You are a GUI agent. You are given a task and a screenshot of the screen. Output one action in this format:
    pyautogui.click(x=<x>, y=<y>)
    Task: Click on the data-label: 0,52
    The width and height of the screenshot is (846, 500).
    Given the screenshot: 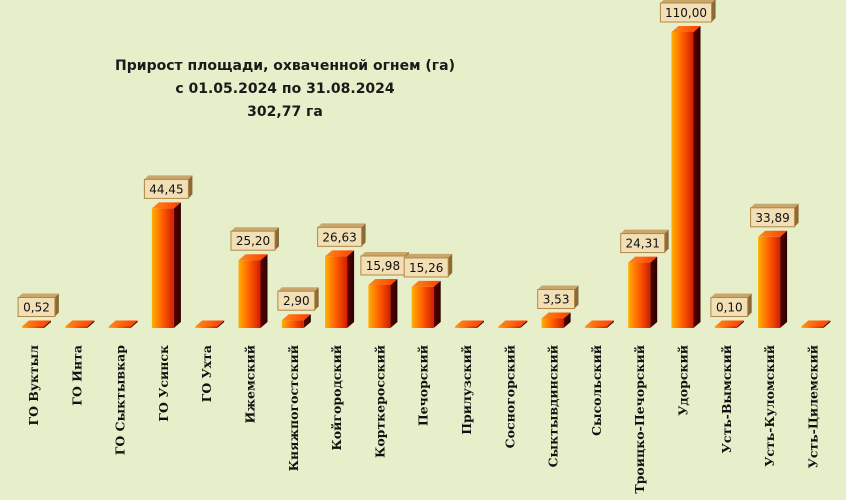 What is the action you would take?
    pyautogui.click(x=38, y=305)
    